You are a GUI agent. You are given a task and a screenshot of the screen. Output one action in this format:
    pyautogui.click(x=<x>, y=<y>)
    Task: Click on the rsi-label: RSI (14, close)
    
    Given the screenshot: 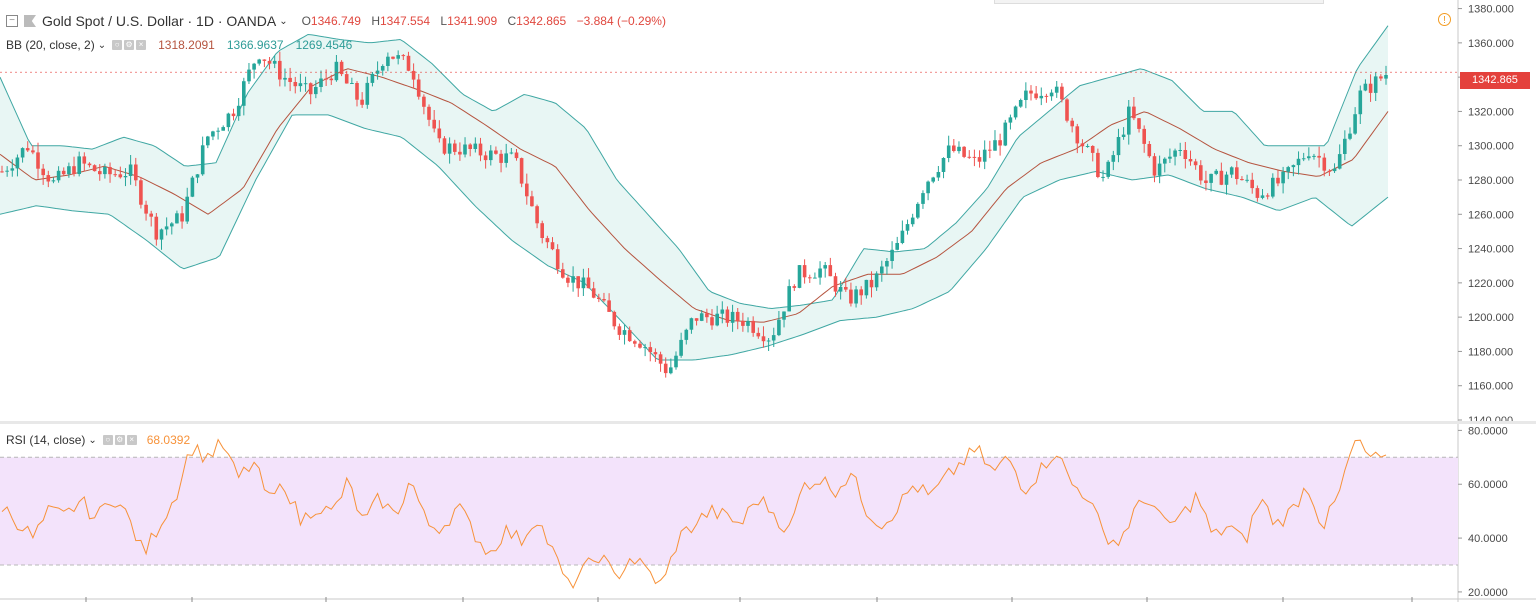 What is the action you would take?
    pyautogui.click(x=46, y=440)
    